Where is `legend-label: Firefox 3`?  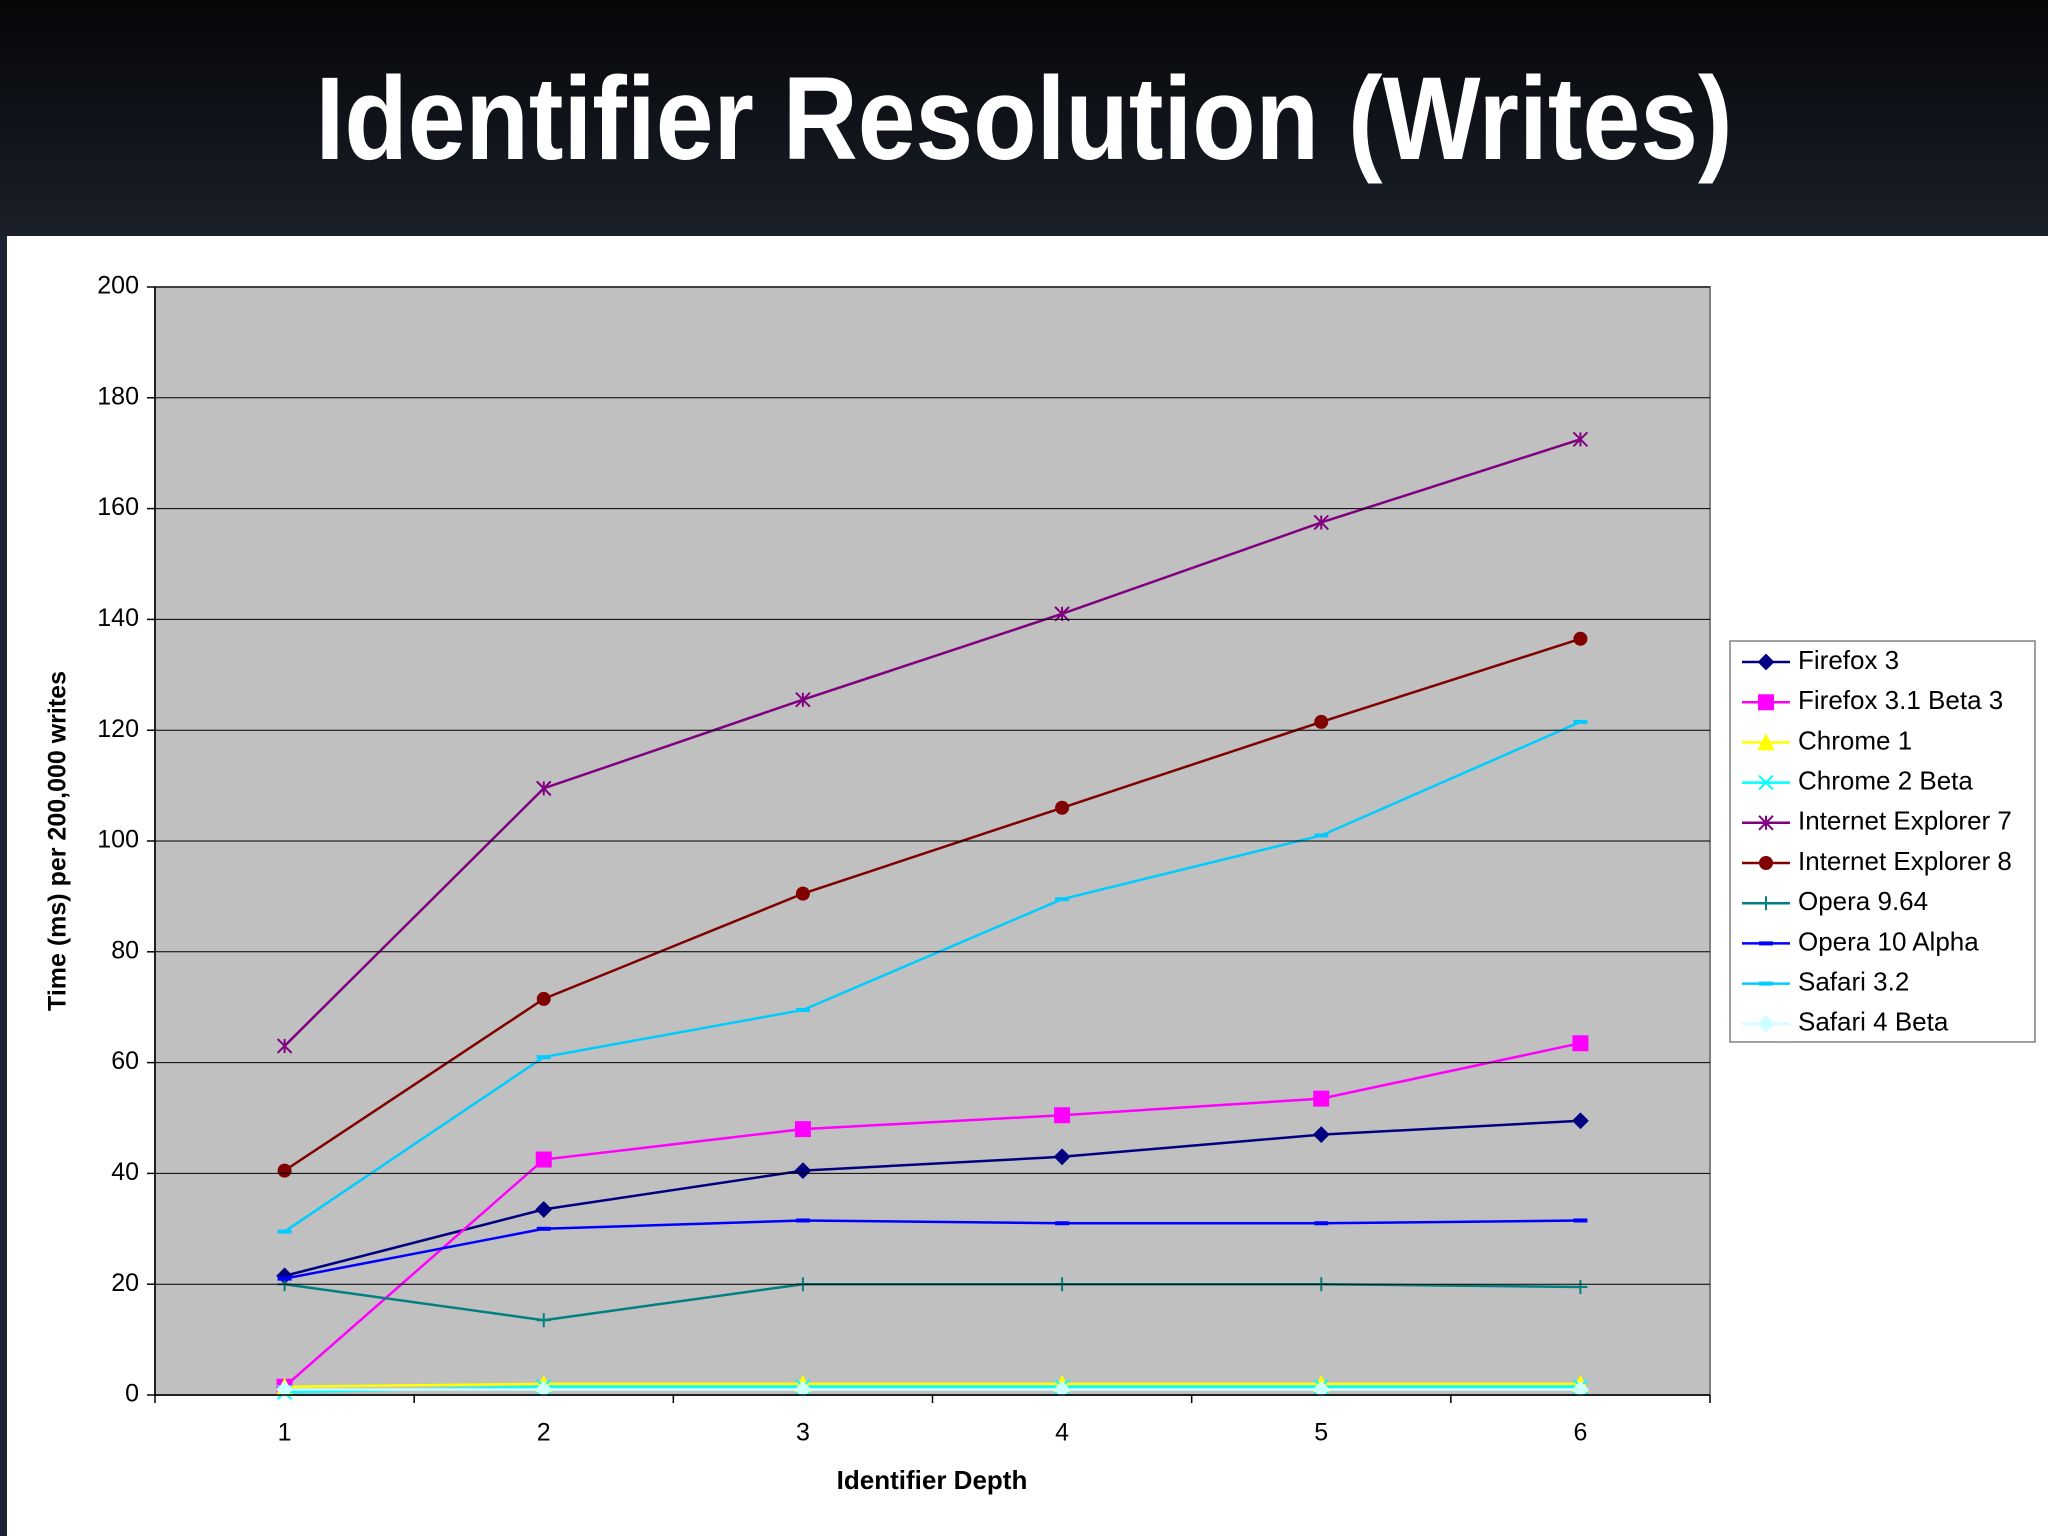
legend-label: Firefox 3 is located at coordinates (1848, 660).